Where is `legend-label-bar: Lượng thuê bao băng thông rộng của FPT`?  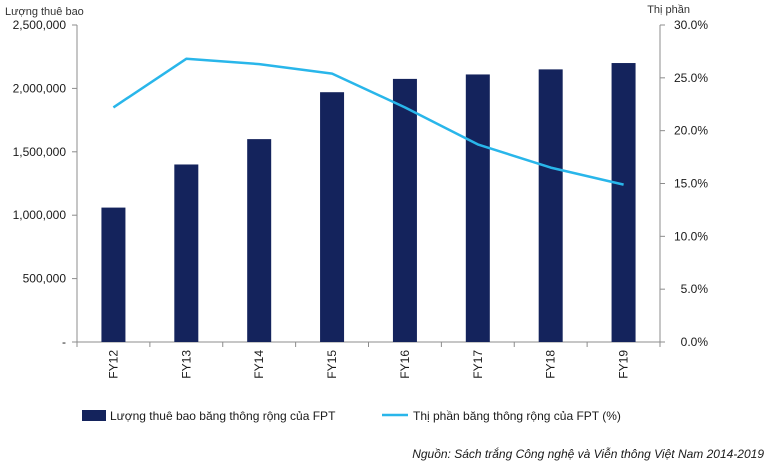 legend-label-bar: Lượng thuê bao băng thông rộng của FPT is located at coordinates (223, 416).